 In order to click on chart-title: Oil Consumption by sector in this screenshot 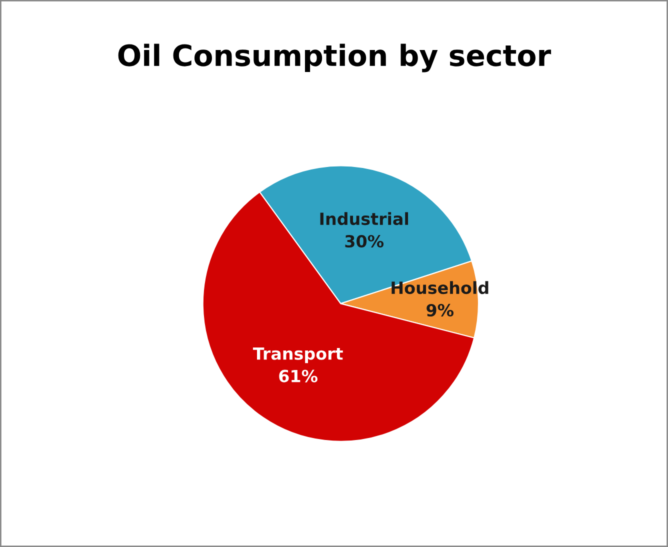, I will do `click(335, 58)`.